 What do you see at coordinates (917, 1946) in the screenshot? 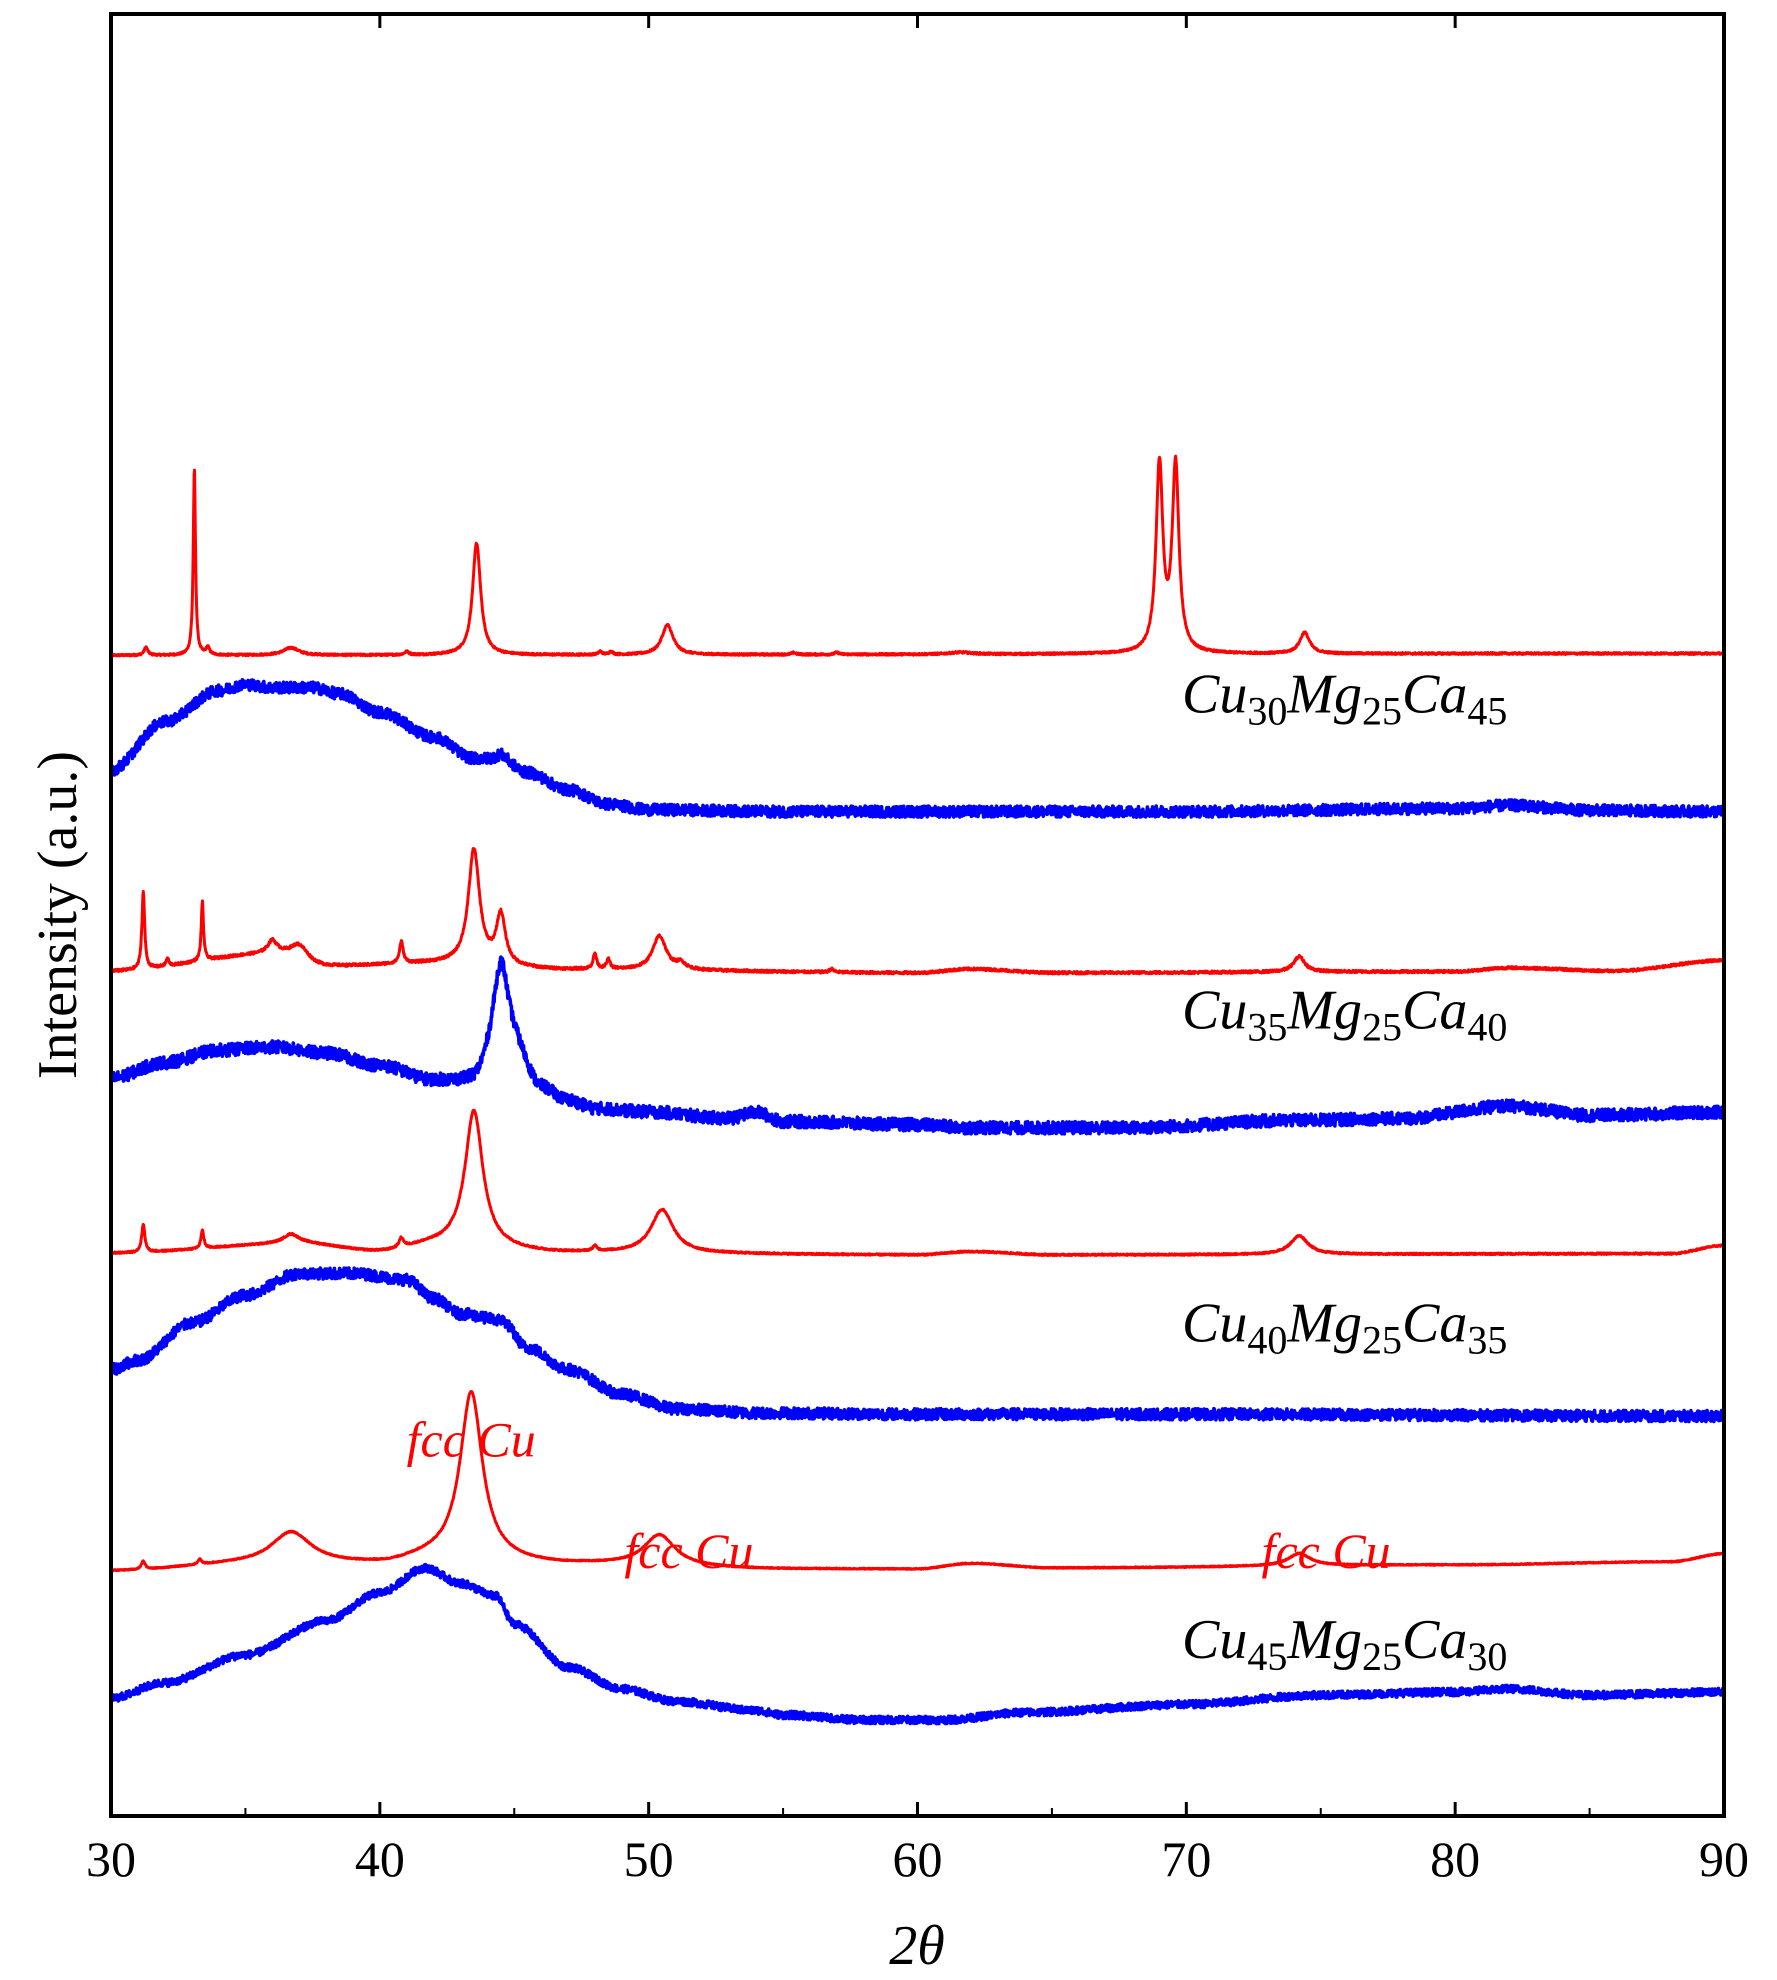
I see `x-axis-label: 2θ` at bounding box center [917, 1946].